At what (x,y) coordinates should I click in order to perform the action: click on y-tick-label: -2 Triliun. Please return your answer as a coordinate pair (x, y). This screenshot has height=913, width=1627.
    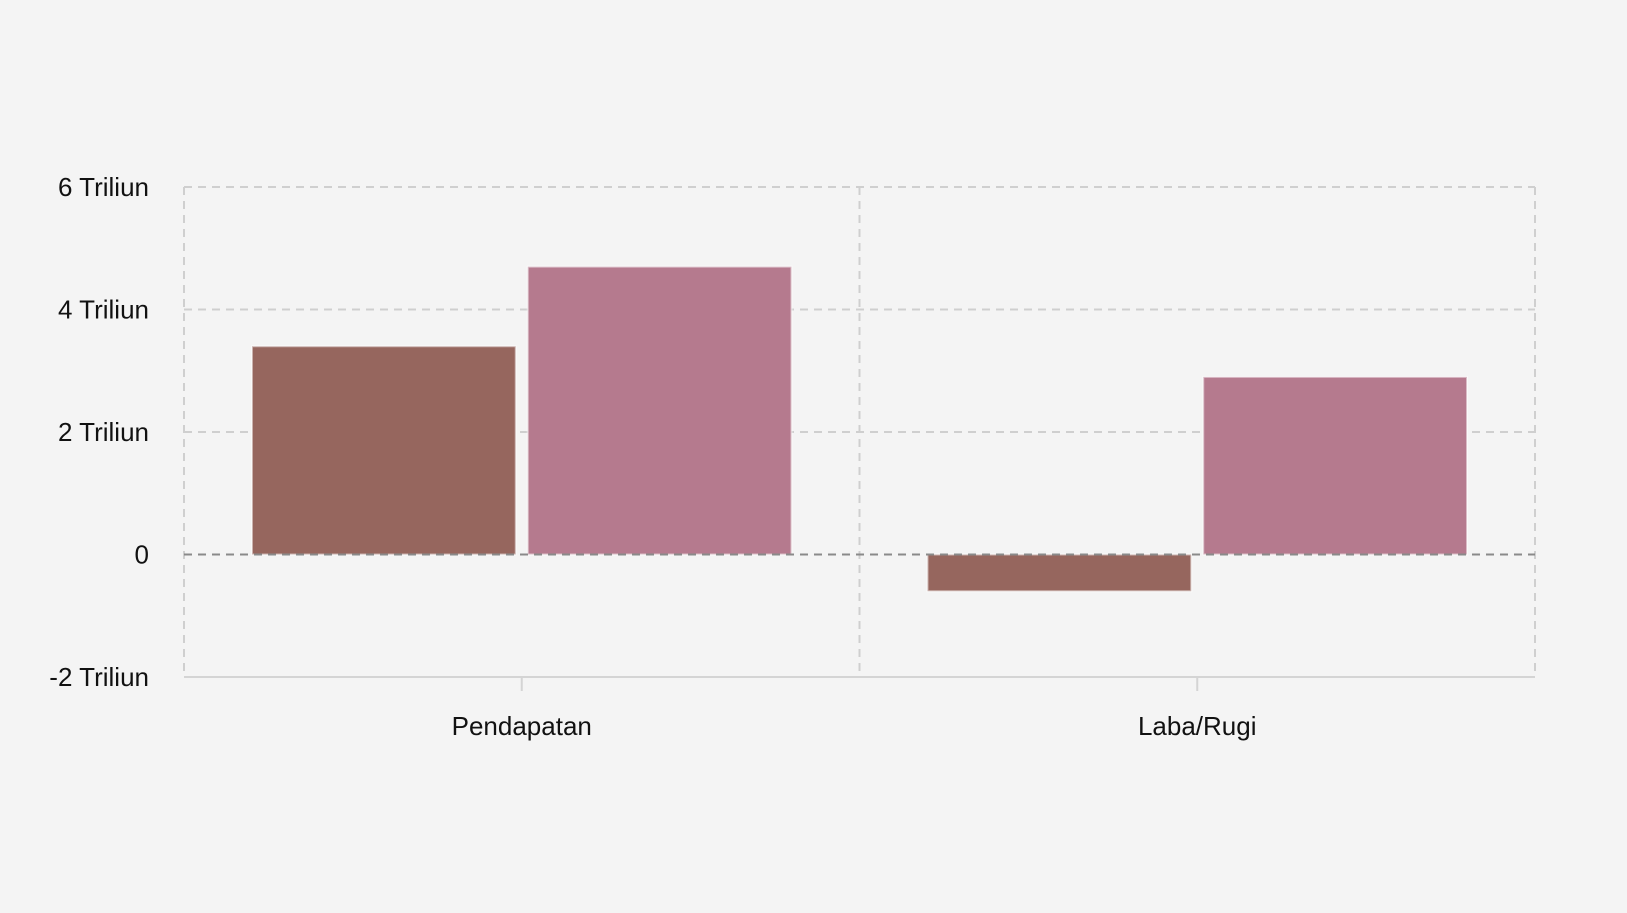
    Looking at the image, I should click on (99, 677).